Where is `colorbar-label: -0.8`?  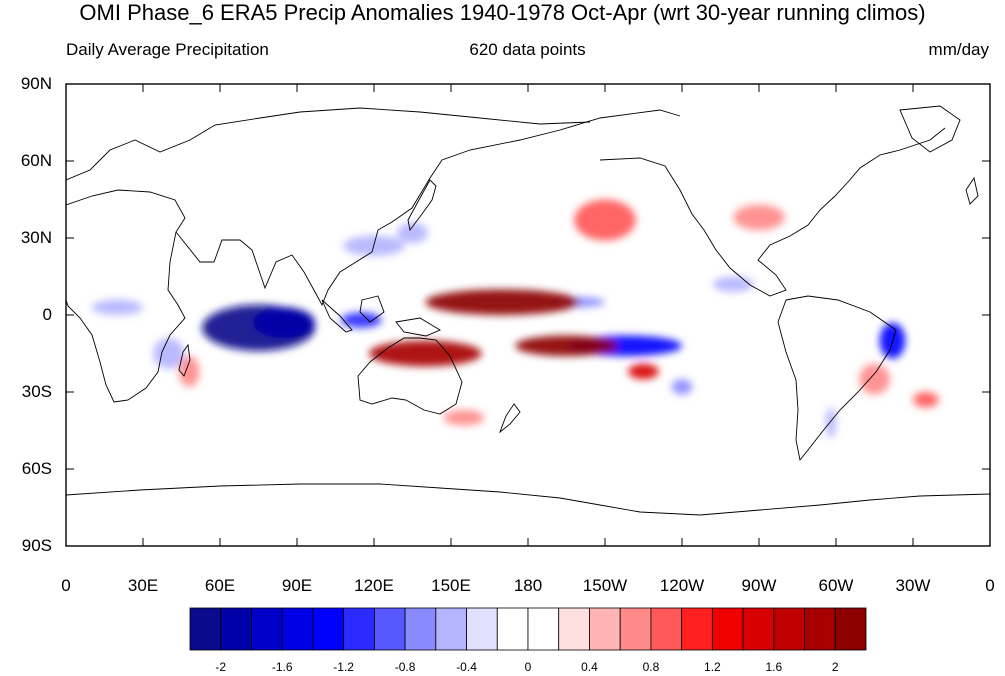
colorbar-label: -0.8 is located at coordinates (405, 667).